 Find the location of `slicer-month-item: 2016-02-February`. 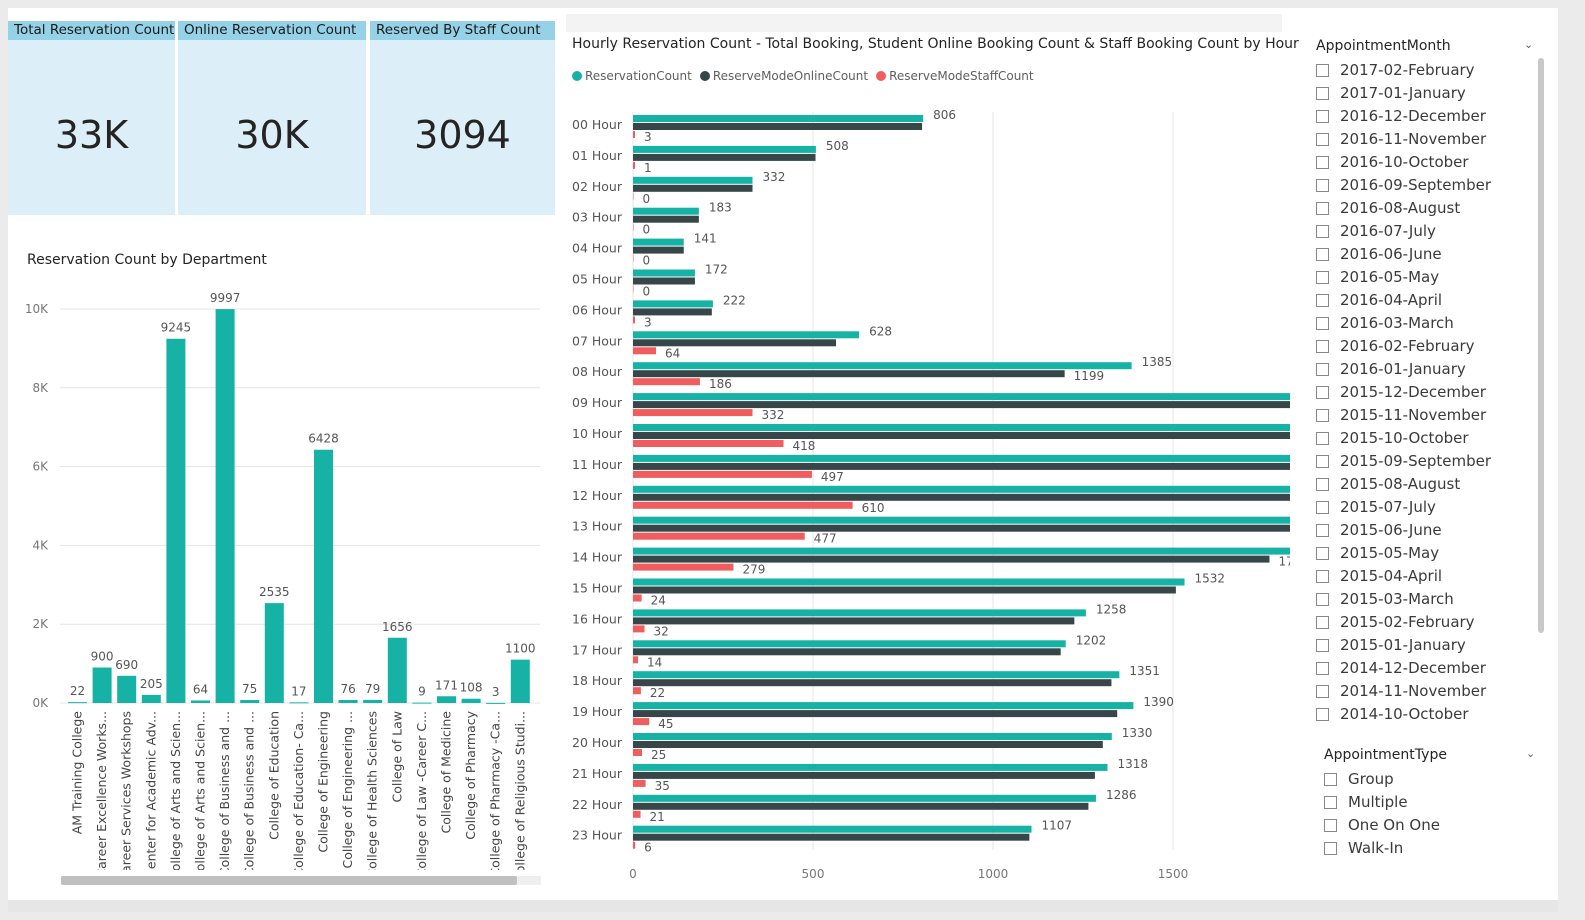

slicer-month-item: 2016-02-February is located at coordinates (1395, 346).